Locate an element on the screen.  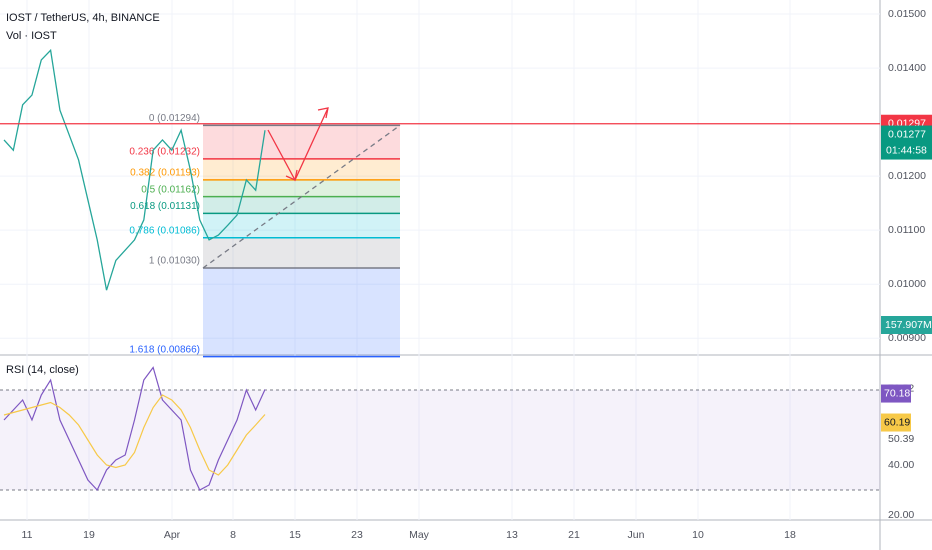
rsi-title: RSI (14, close) is located at coordinates (42, 370).